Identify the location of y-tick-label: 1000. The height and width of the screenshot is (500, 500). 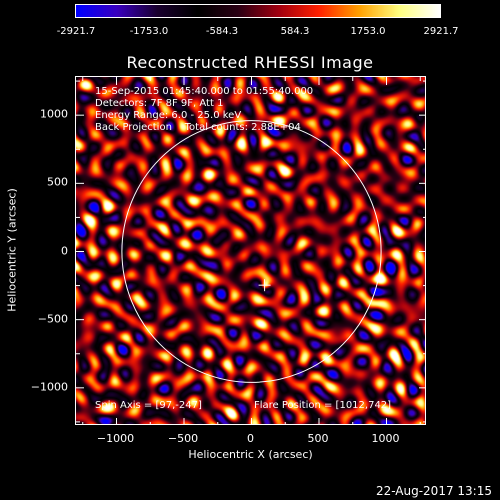
(54, 114).